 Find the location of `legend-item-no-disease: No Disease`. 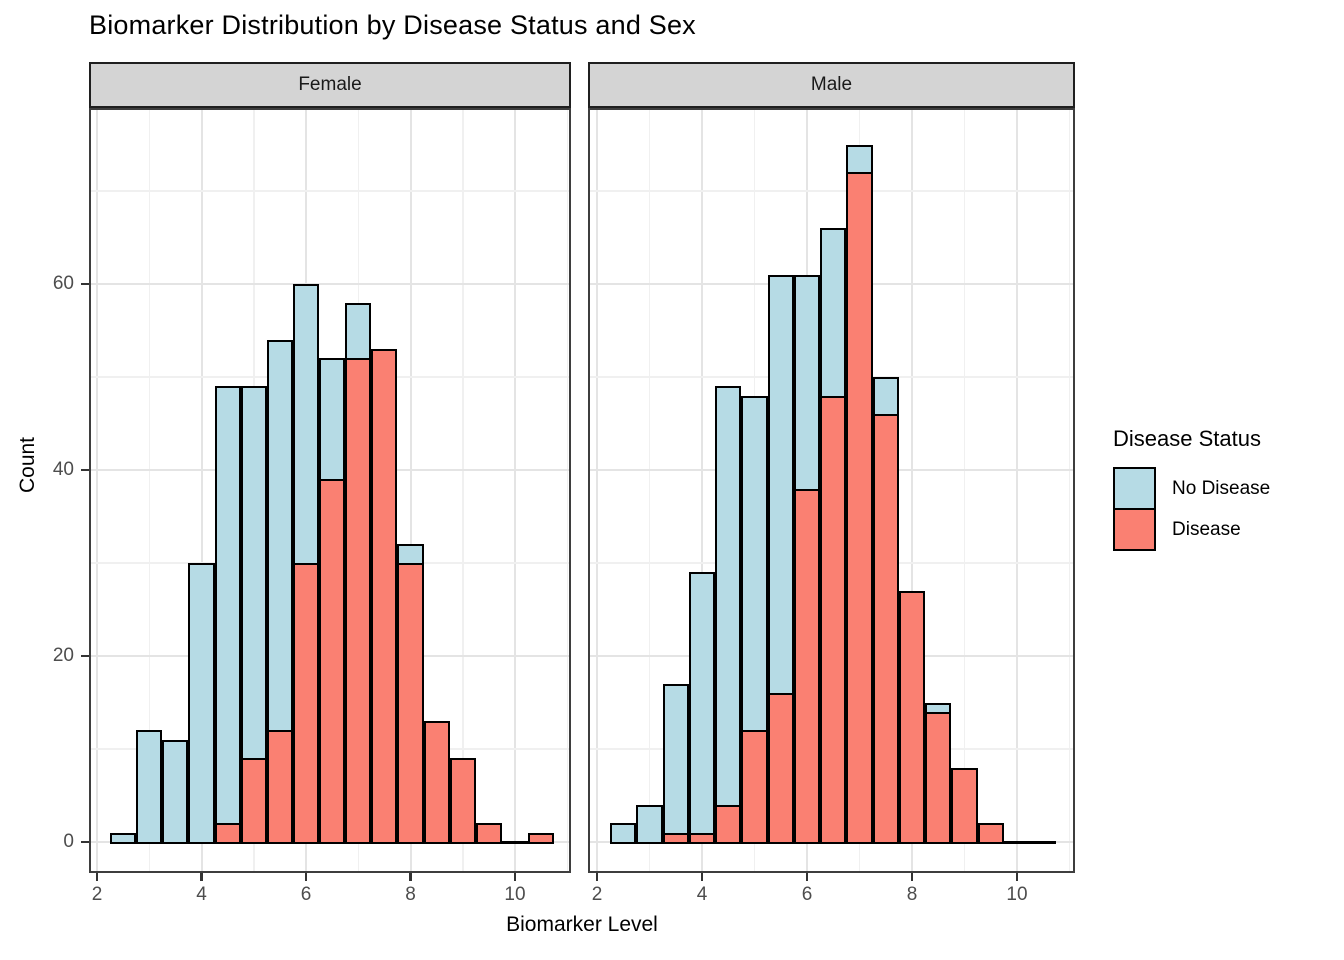

legend-item-no-disease: No Disease is located at coordinates (1191, 488).